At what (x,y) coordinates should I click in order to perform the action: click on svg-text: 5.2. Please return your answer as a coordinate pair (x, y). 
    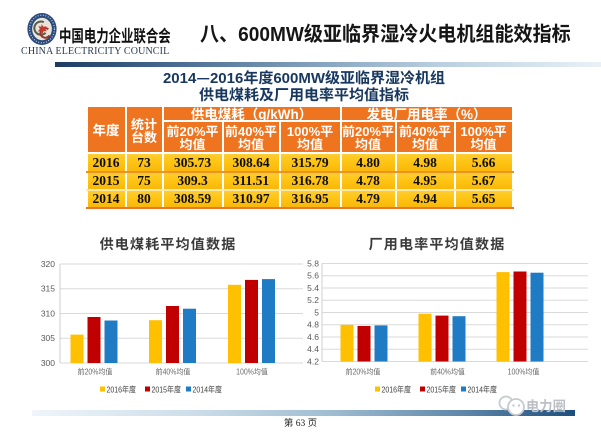
    Looking at the image, I should click on (313, 300).